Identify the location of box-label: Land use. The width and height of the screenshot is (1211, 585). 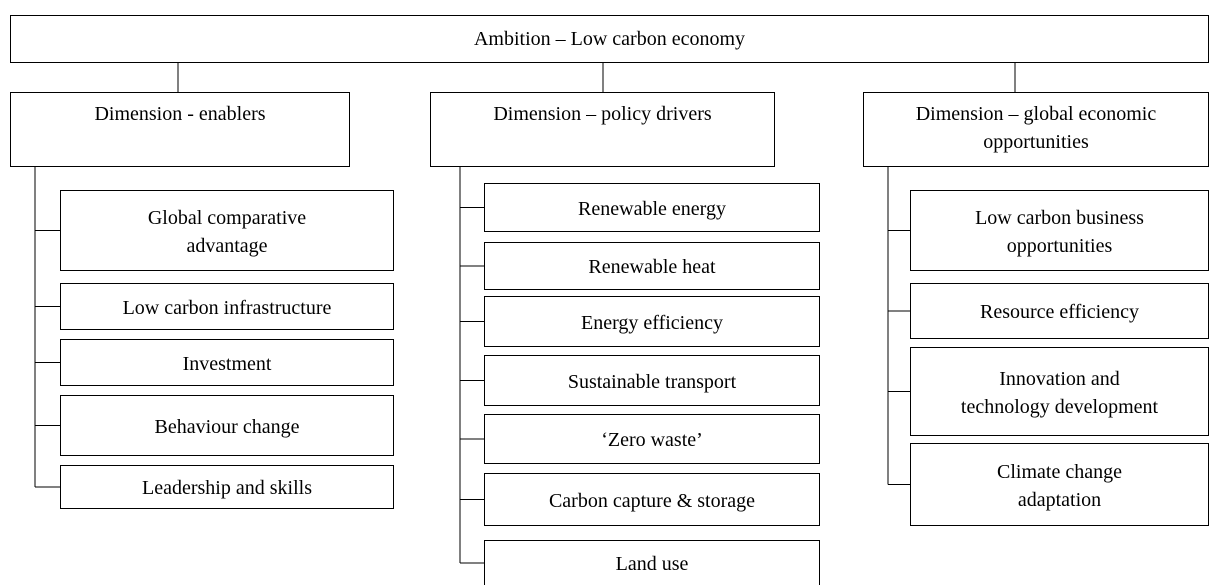
(652, 564).